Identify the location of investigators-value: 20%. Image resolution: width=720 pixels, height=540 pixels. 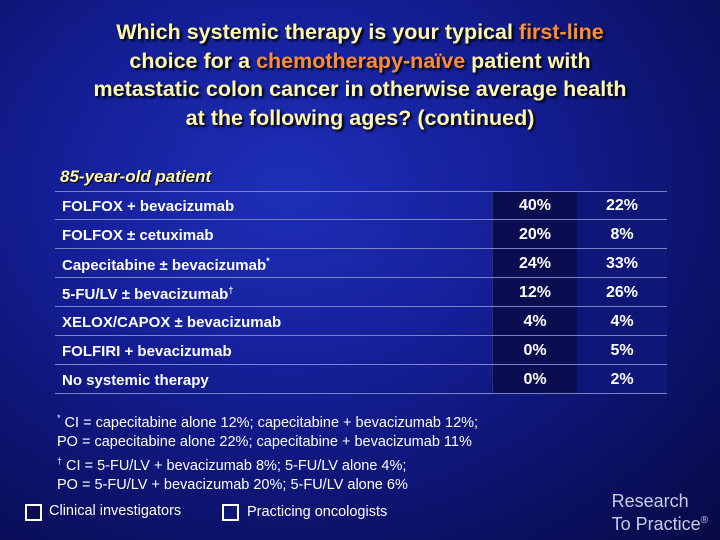
(534, 234).